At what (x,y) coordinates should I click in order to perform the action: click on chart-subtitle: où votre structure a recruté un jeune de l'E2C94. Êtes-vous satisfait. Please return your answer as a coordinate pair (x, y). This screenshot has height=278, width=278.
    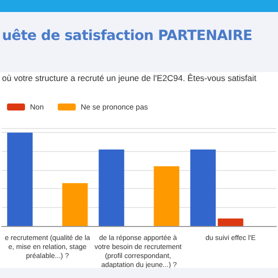
    Looking at the image, I should click on (129, 78).